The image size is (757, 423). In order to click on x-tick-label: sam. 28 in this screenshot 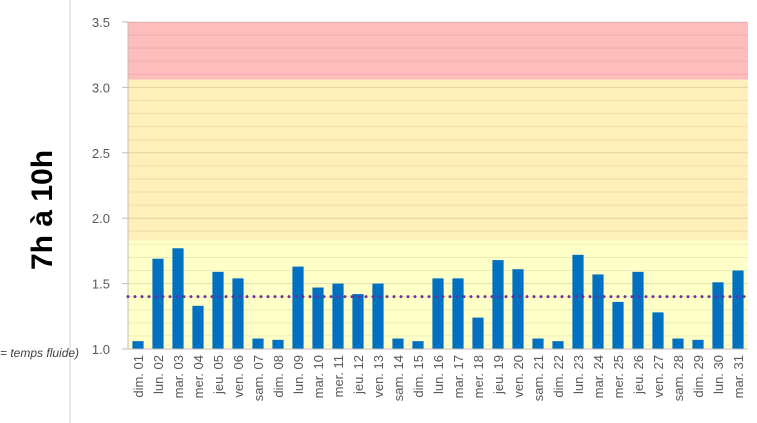, I will do `click(678, 378)`.